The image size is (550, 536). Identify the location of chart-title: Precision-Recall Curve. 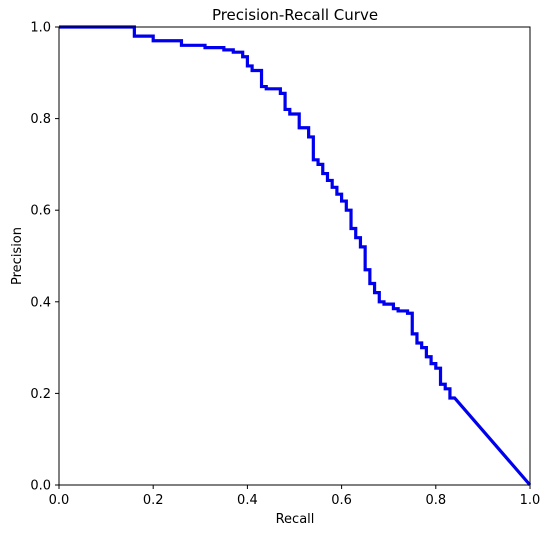
(295, 15).